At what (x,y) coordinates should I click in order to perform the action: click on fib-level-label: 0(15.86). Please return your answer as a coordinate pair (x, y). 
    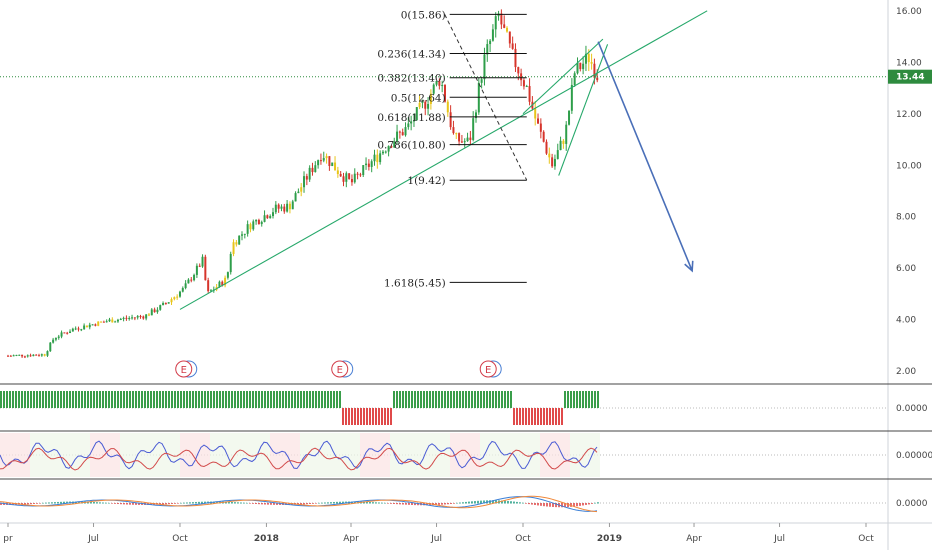
    Looking at the image, I should click on (423, 15).